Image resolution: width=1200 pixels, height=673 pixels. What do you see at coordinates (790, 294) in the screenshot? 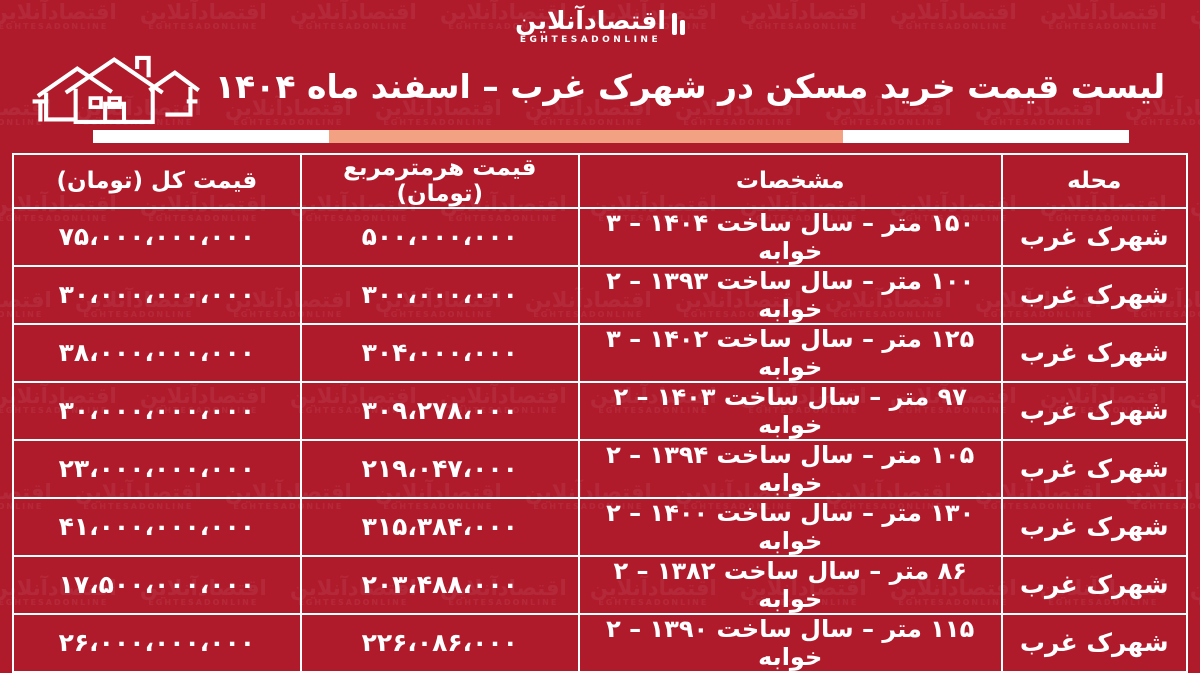
I see `cell-specs: ۱۰۰ متر – سال ساخت ۱۳۹۳ – ۲ خوابه` at bounding box center [790, 294].